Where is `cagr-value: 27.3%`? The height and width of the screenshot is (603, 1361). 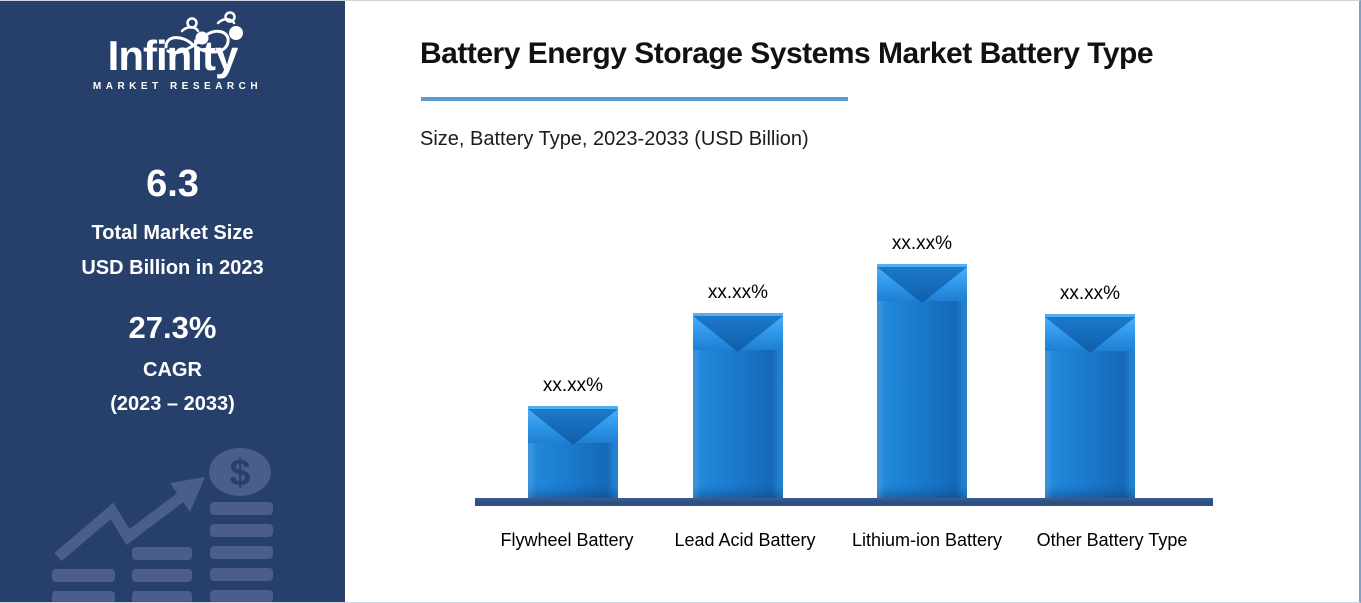
cagr-value: 27.3% is located at coordinates (172, 327).